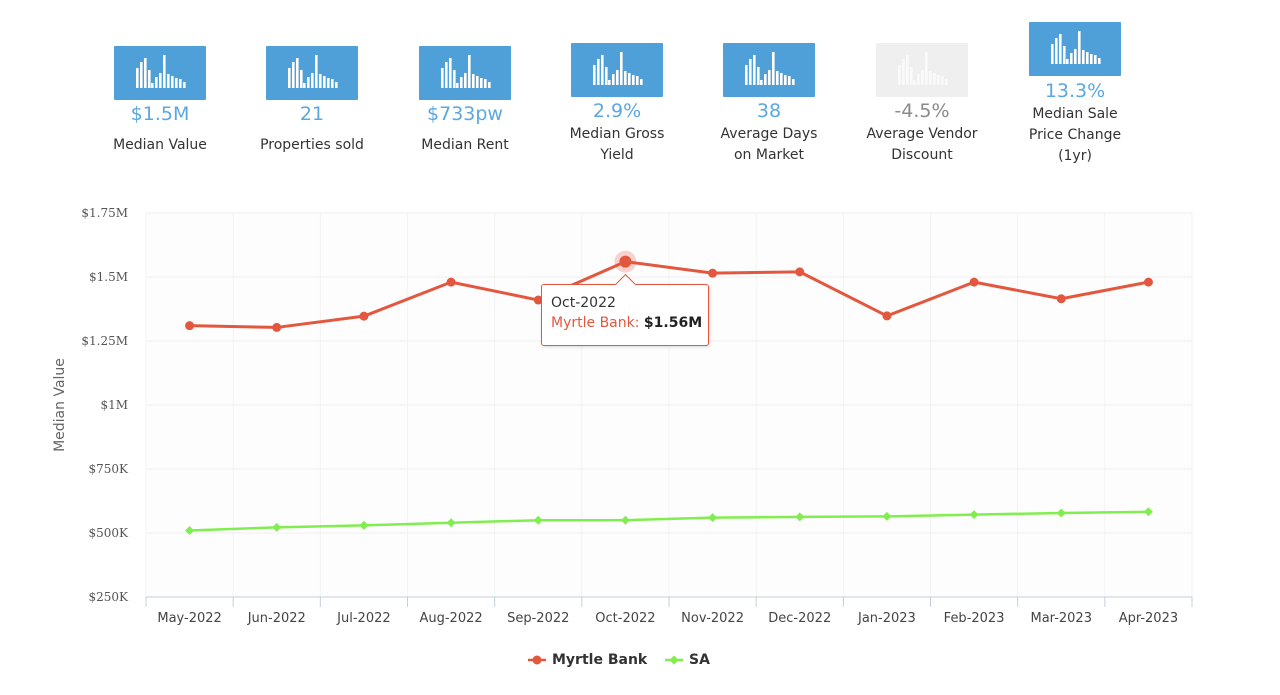 This screenshot has height=695, width=1280. Describe the element at coordinates (60, 405) in the screenshot. I see `y-axis-label: Median Value` at that location.